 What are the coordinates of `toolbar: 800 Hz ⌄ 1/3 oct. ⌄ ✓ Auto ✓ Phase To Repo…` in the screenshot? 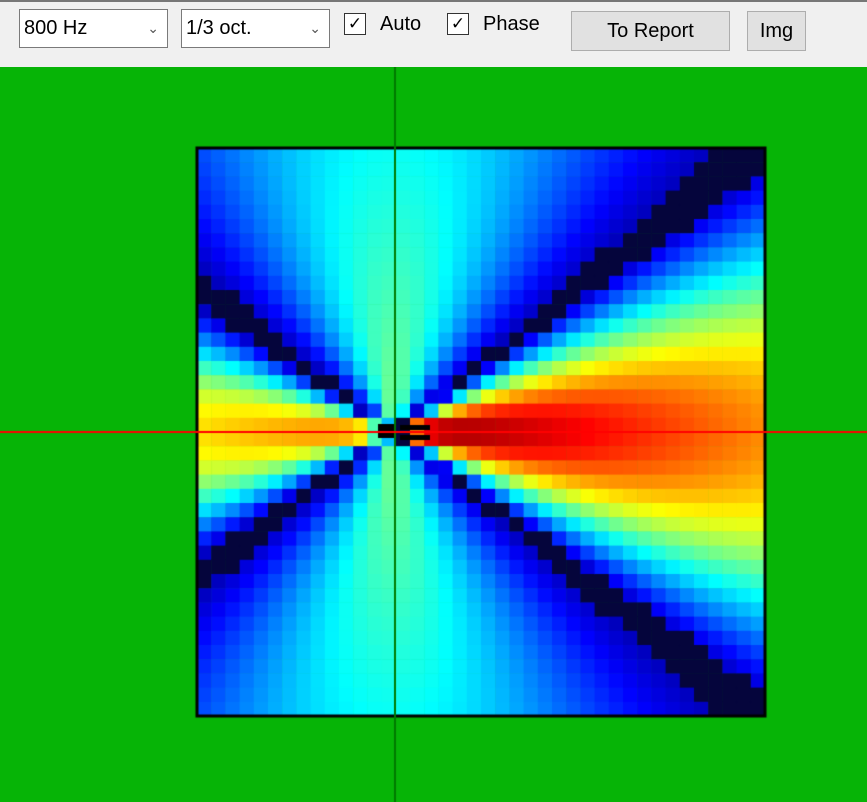 It's located at (433, 33).